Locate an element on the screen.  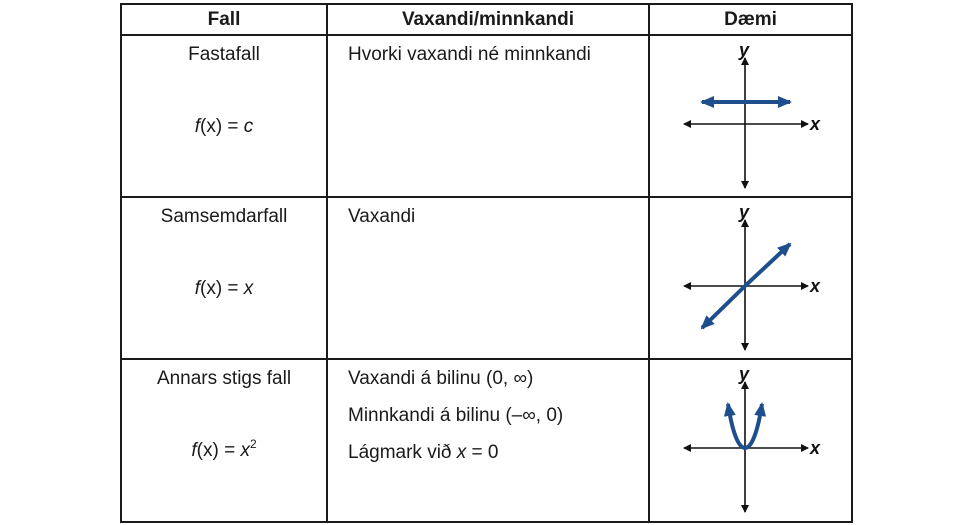
behavior-text: Vaxandi is located at coordinates (382, 216).